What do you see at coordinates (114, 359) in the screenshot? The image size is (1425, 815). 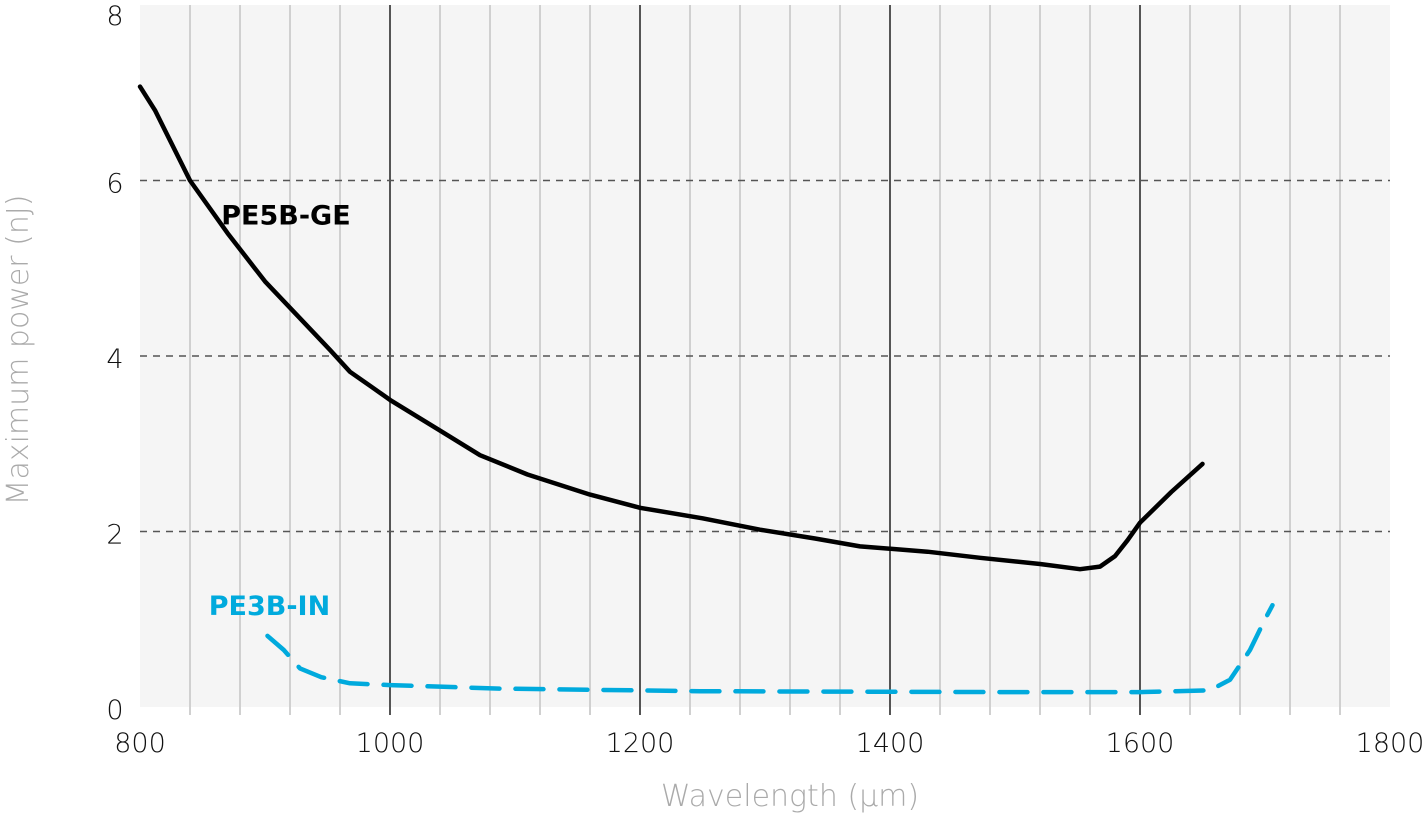 I see `y-tick-label: 4` at bounding box center [114, 359].